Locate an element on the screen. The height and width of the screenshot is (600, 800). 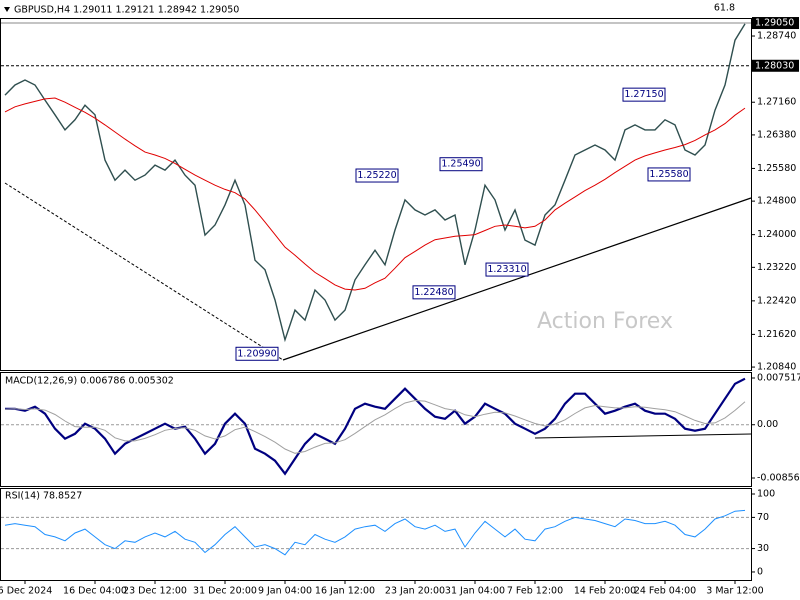
watermark: Action Forex is located at coordinates (605, 321).